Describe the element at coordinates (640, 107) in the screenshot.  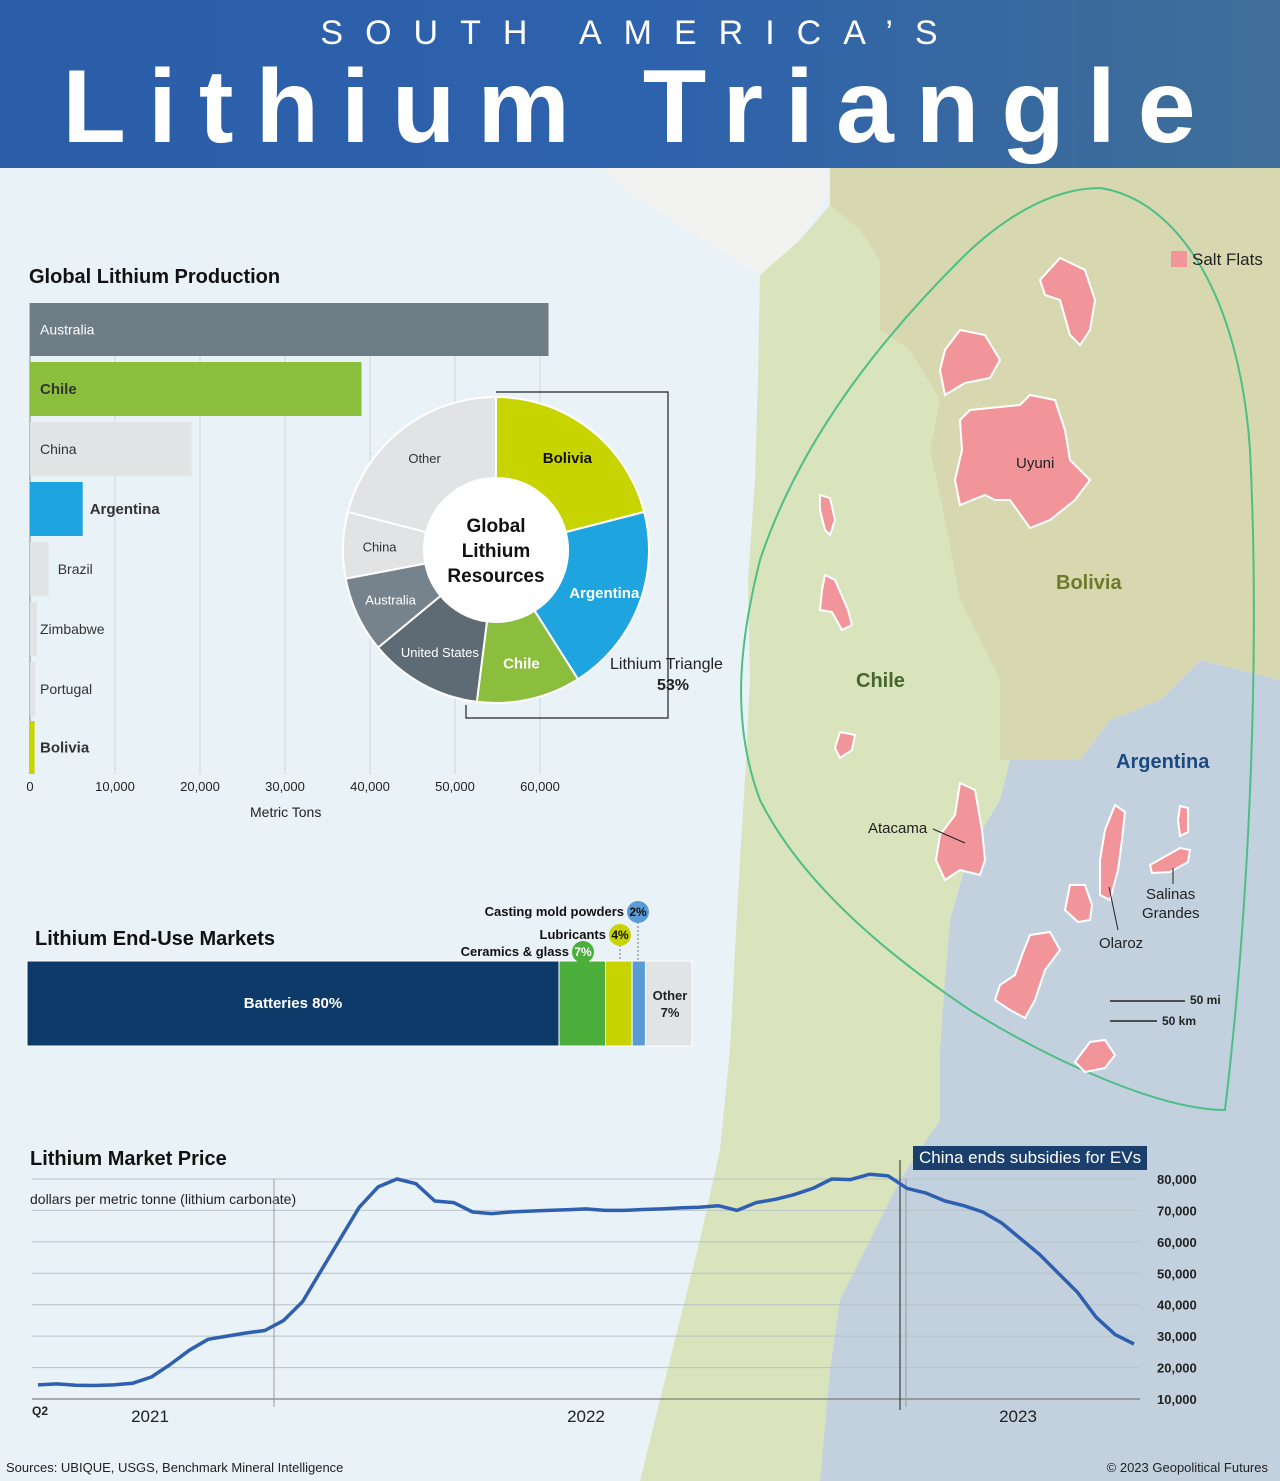
I see `main-title: Lithium Triangle` at that location.